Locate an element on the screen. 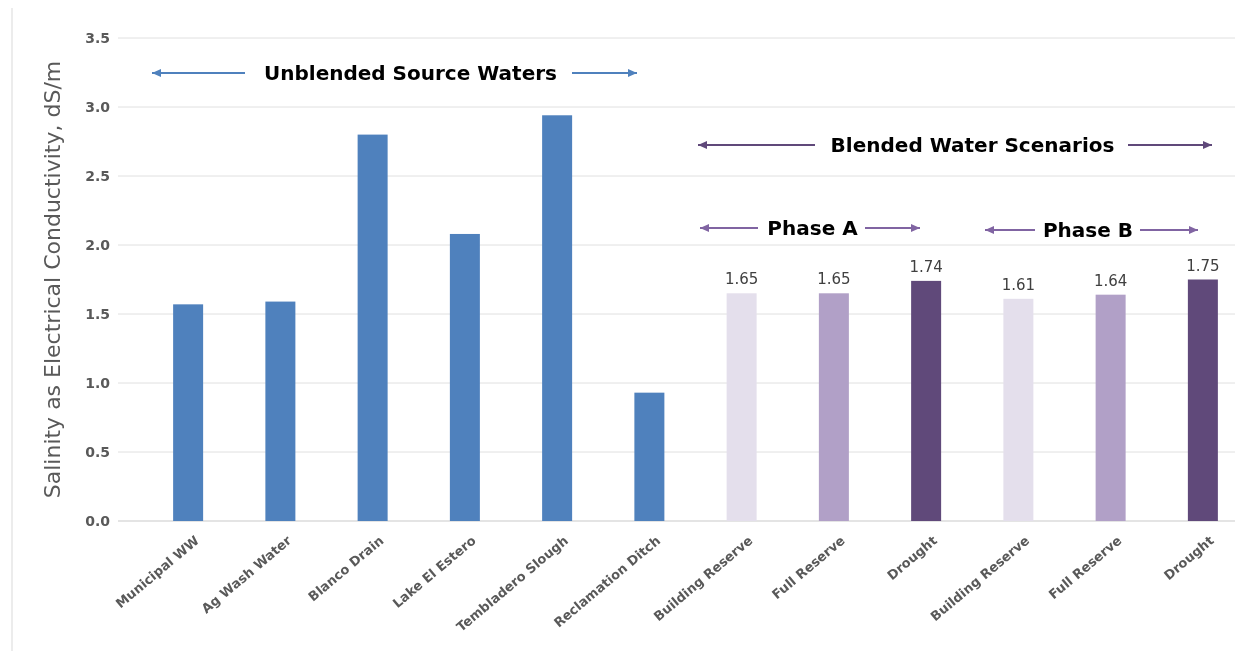  y-tick-label: 3.5 is located at coordinates (97, 37).